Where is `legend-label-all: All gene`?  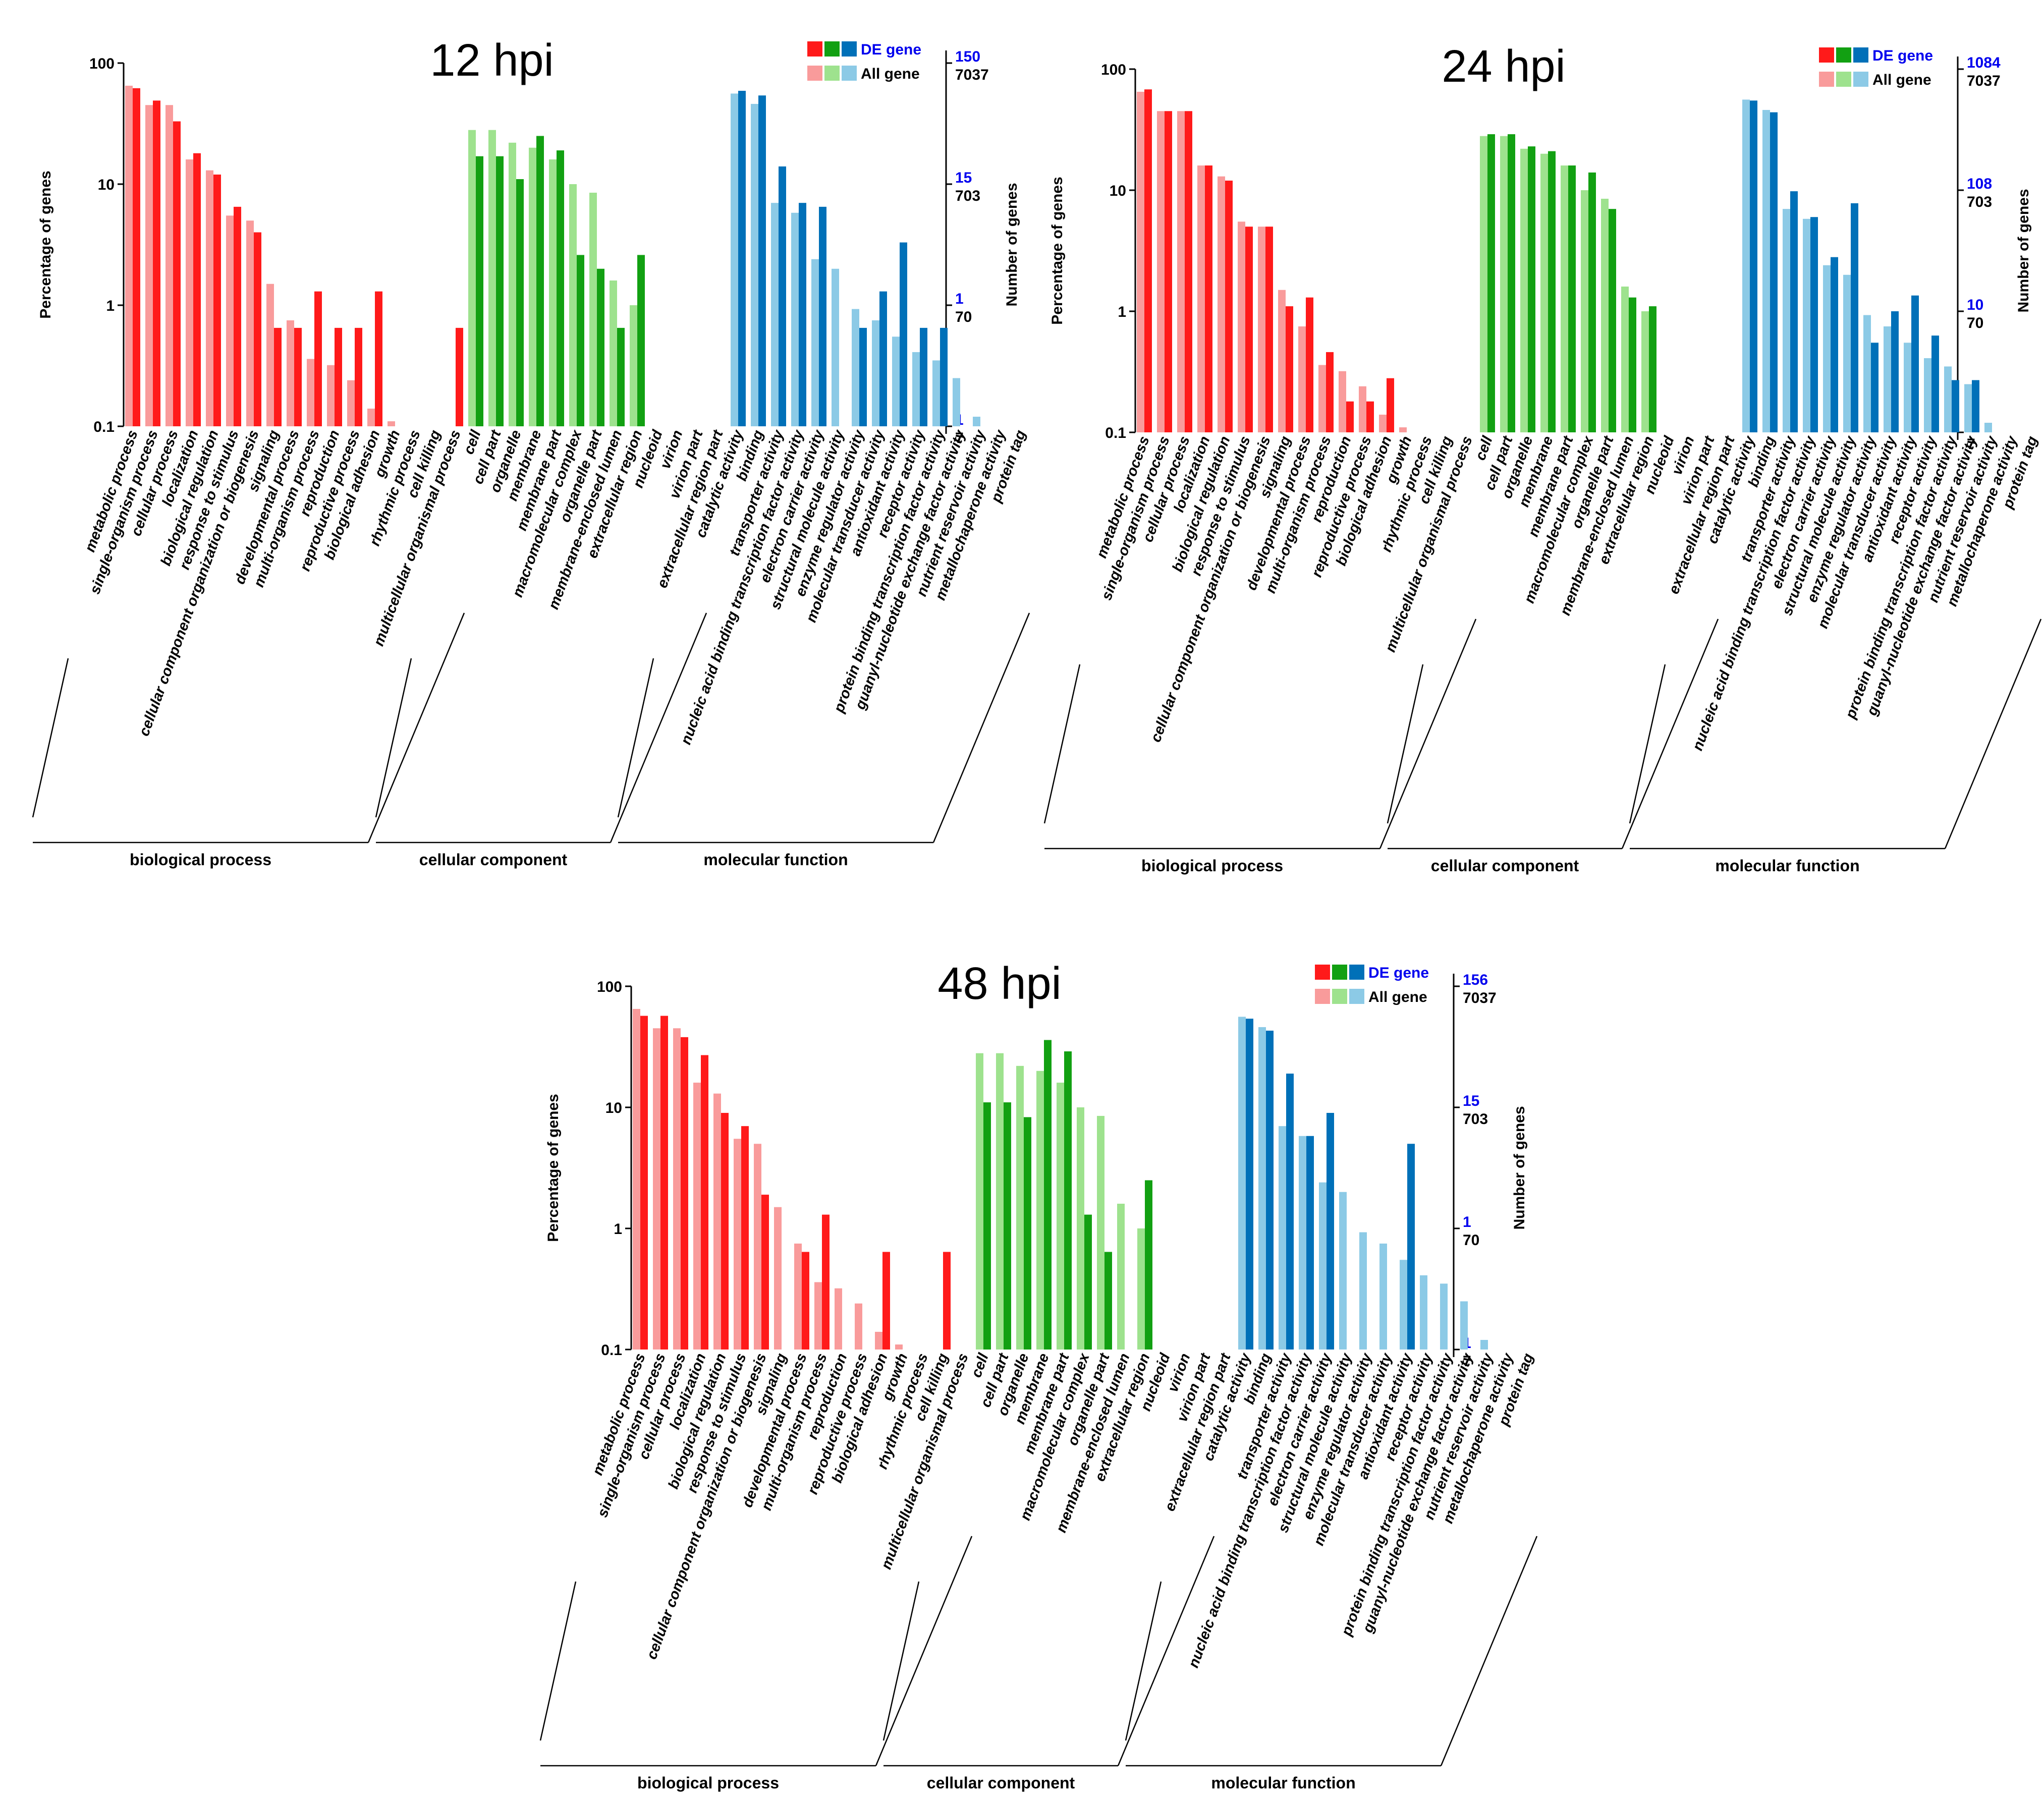 legend-label-all: All gene is located at coordinates (891, 74).